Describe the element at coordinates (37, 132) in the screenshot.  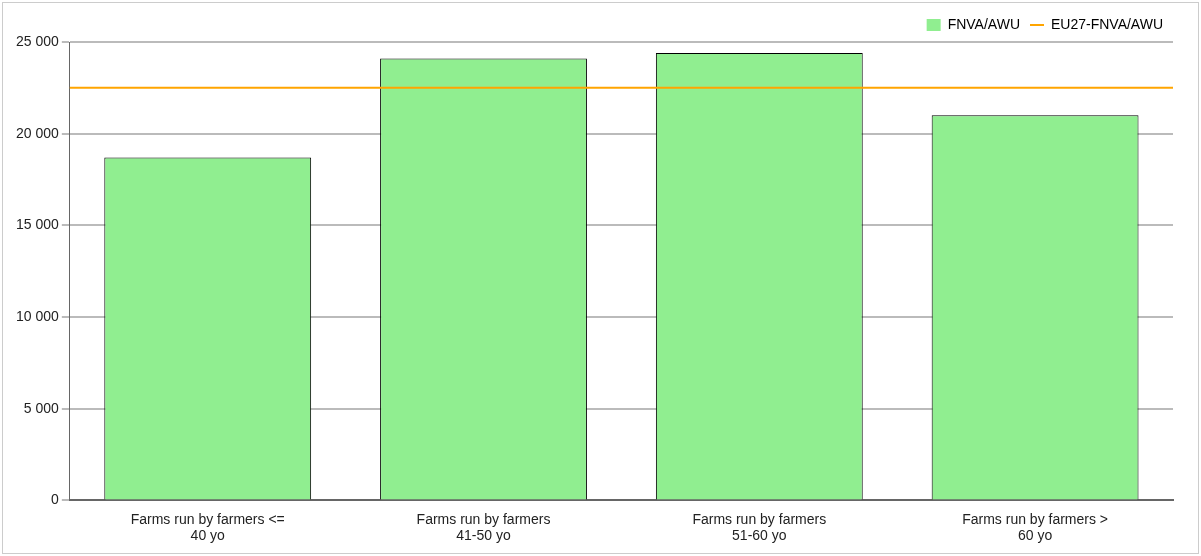
I see `y-tick-label: 20 000` at that location.